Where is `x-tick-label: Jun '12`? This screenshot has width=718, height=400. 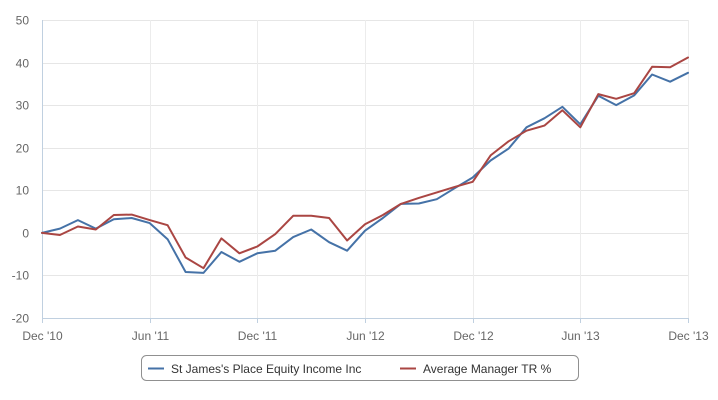
x-tick-label: Jun '12 is located at coordinates (365, 336).